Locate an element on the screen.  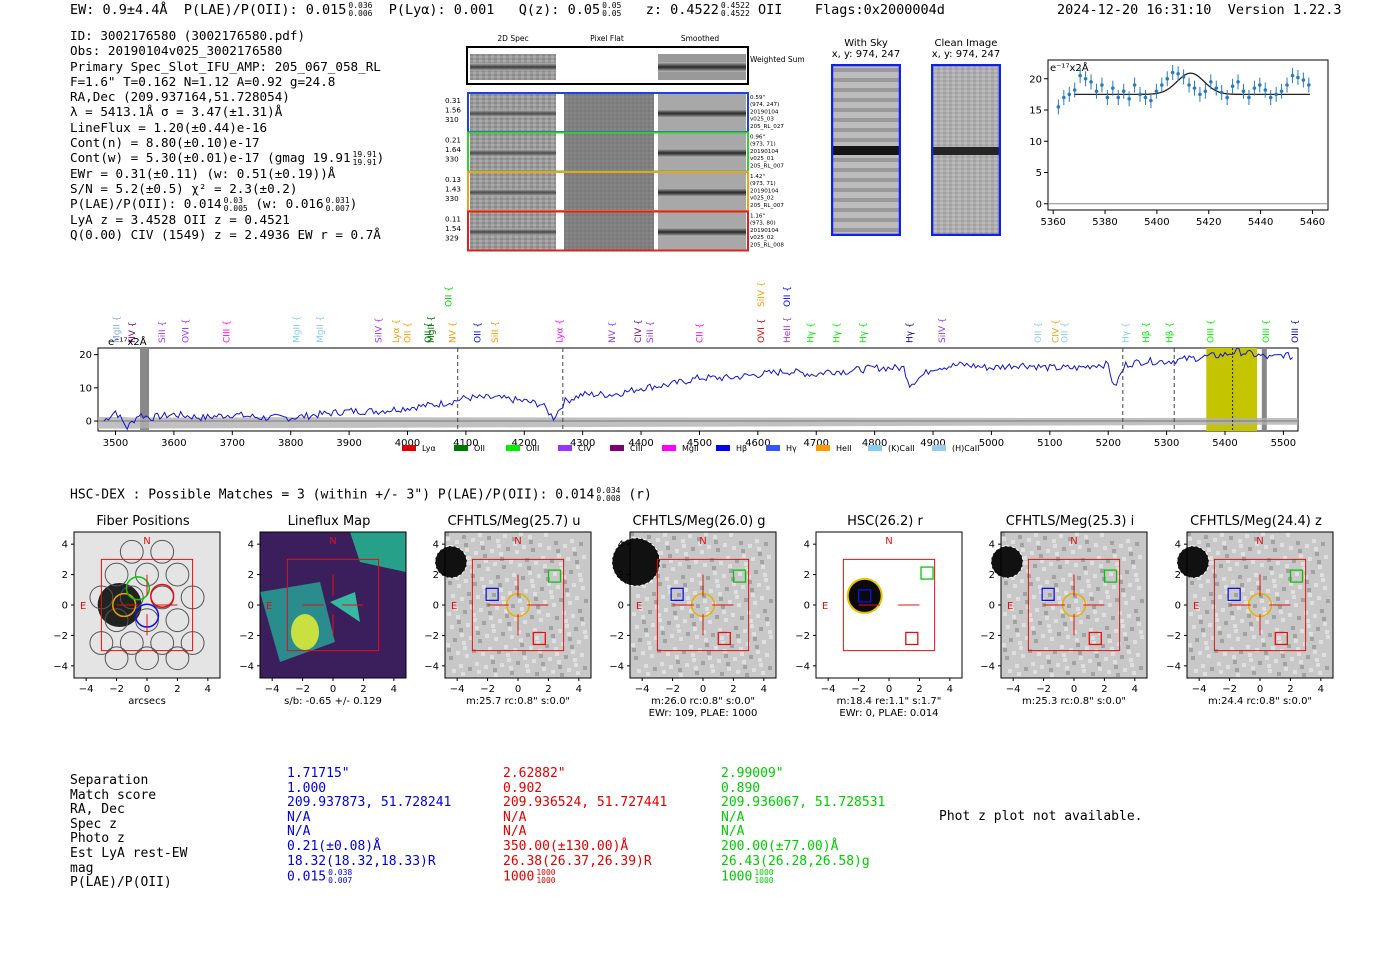
main-ytick-label: 0 is located at coordinates (89, 422).